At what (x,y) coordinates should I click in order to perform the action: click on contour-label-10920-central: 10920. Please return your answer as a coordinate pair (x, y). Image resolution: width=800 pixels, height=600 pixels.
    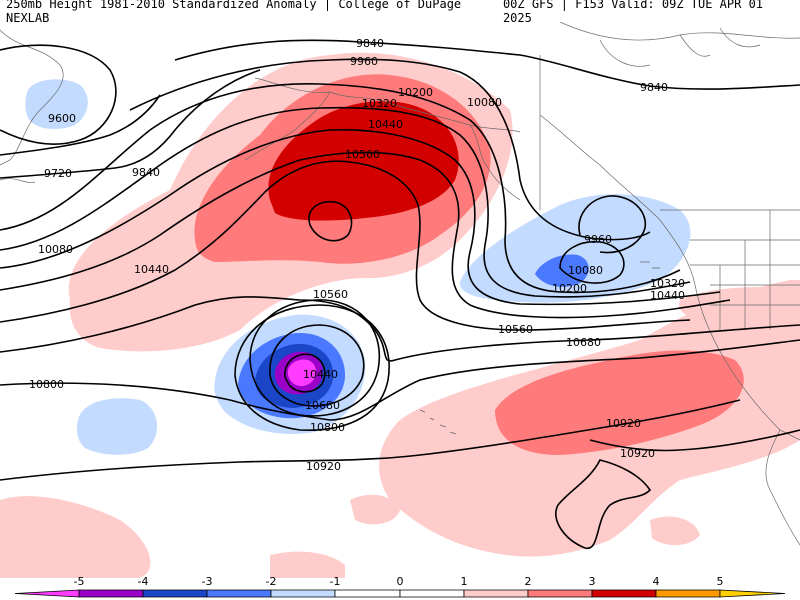
    Looking at the image, I should click on (323, 466).